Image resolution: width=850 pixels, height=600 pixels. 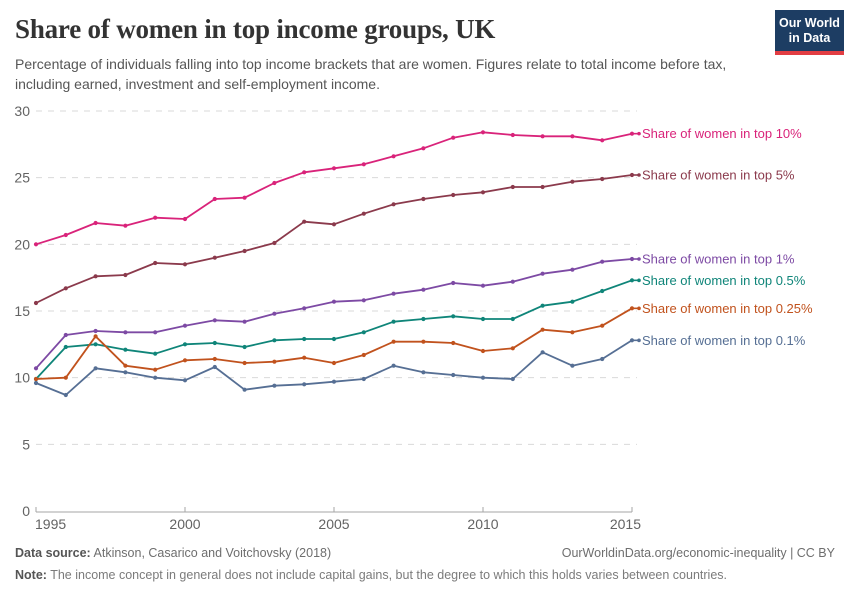 What do you see at coordinates (185, 264) in the screenshot?
I see `series-marker-share-of-women-in-top-5--2000` at bounding box center [185, 264].